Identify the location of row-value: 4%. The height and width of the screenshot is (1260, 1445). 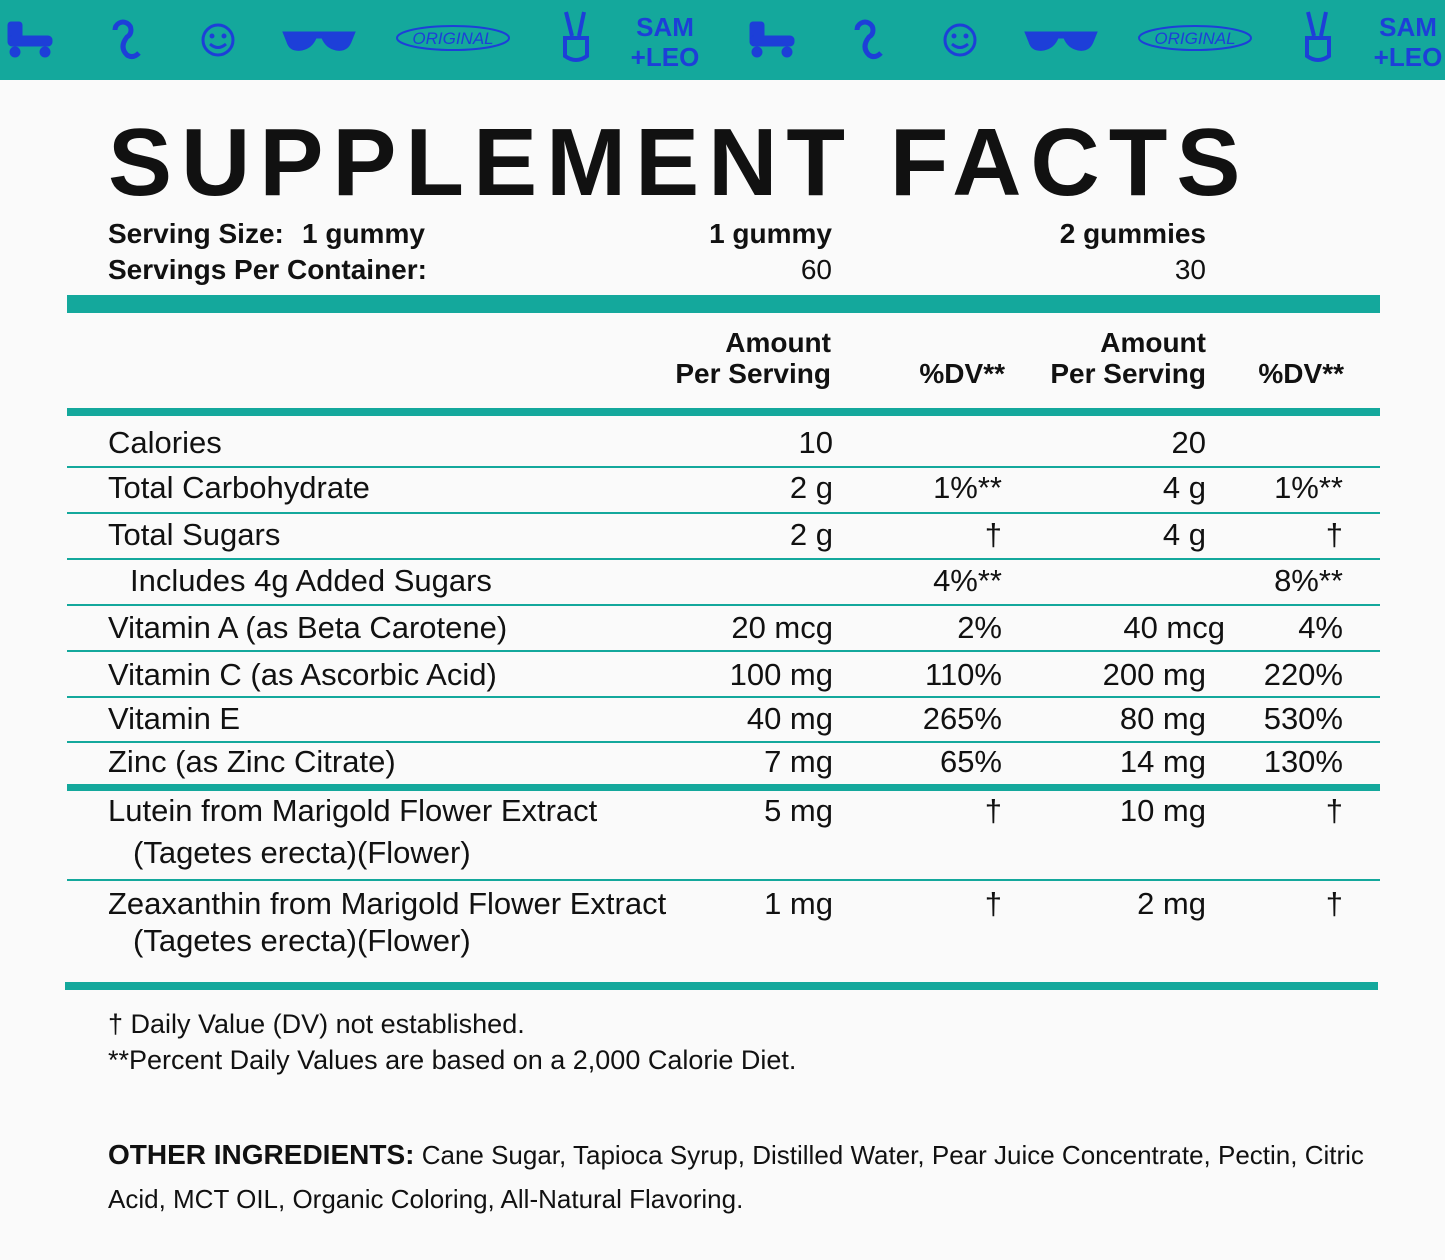
(1320, 627).